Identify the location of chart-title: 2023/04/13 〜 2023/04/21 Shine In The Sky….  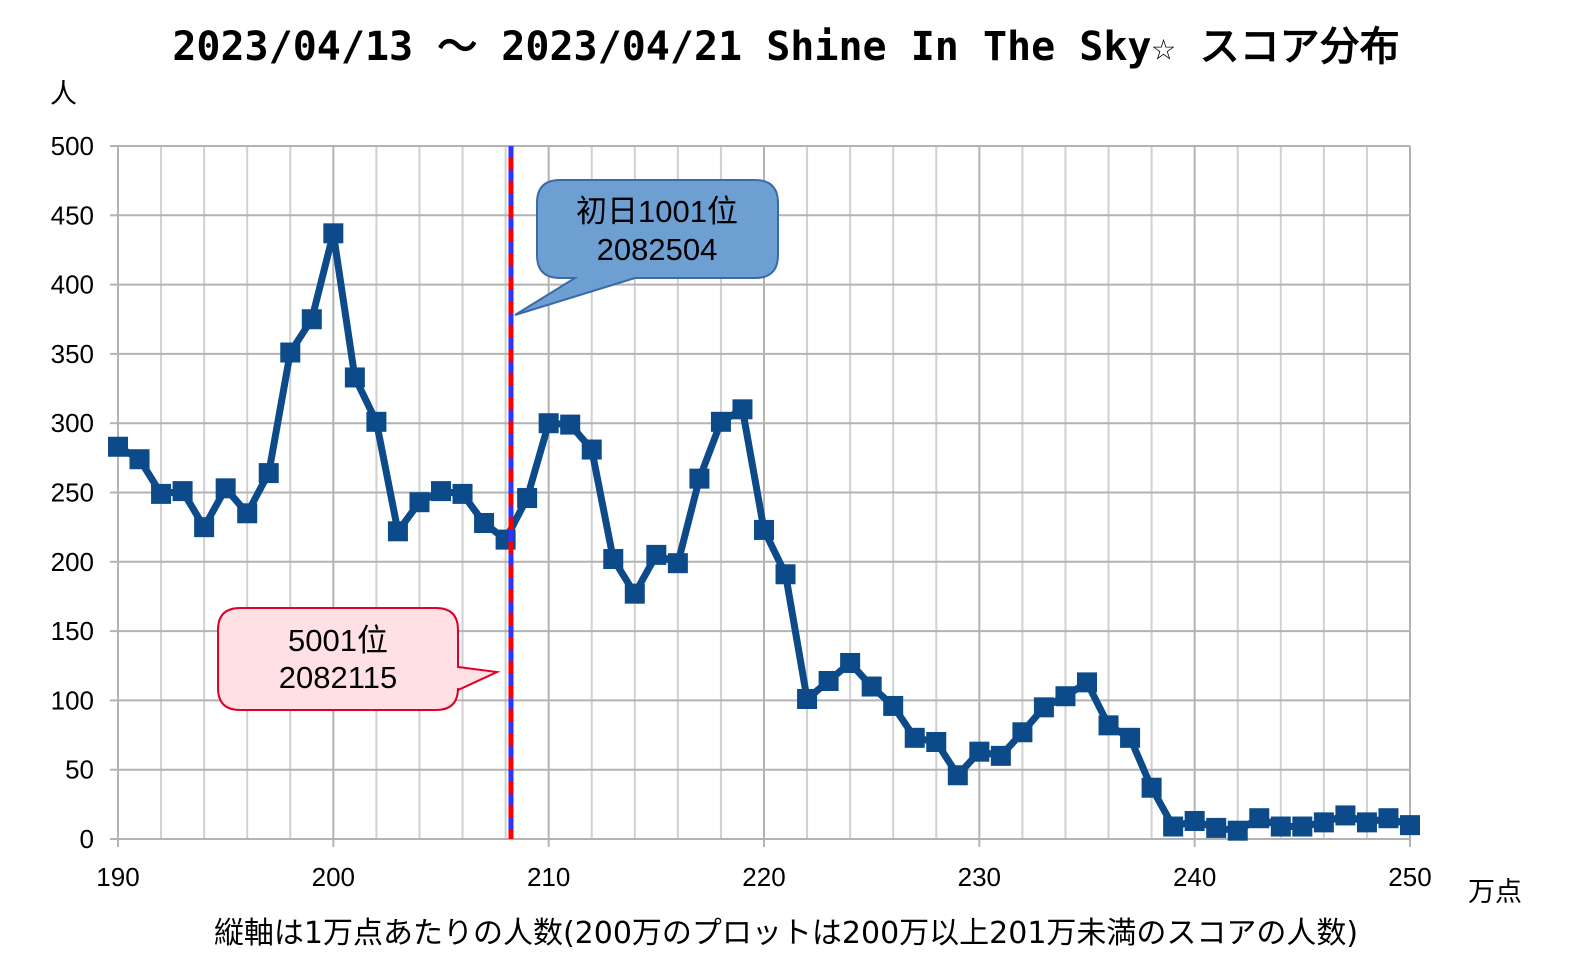
(786, 47).